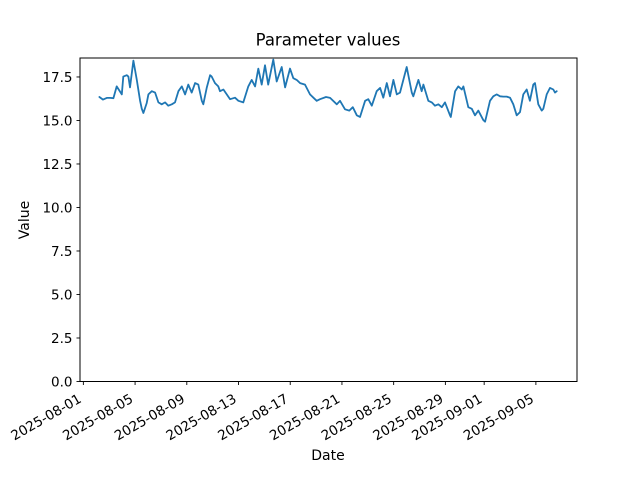  Describe the element at coordinates (61, 295) in the screenshot. I see `y-tick-label: 5.0` at that location.